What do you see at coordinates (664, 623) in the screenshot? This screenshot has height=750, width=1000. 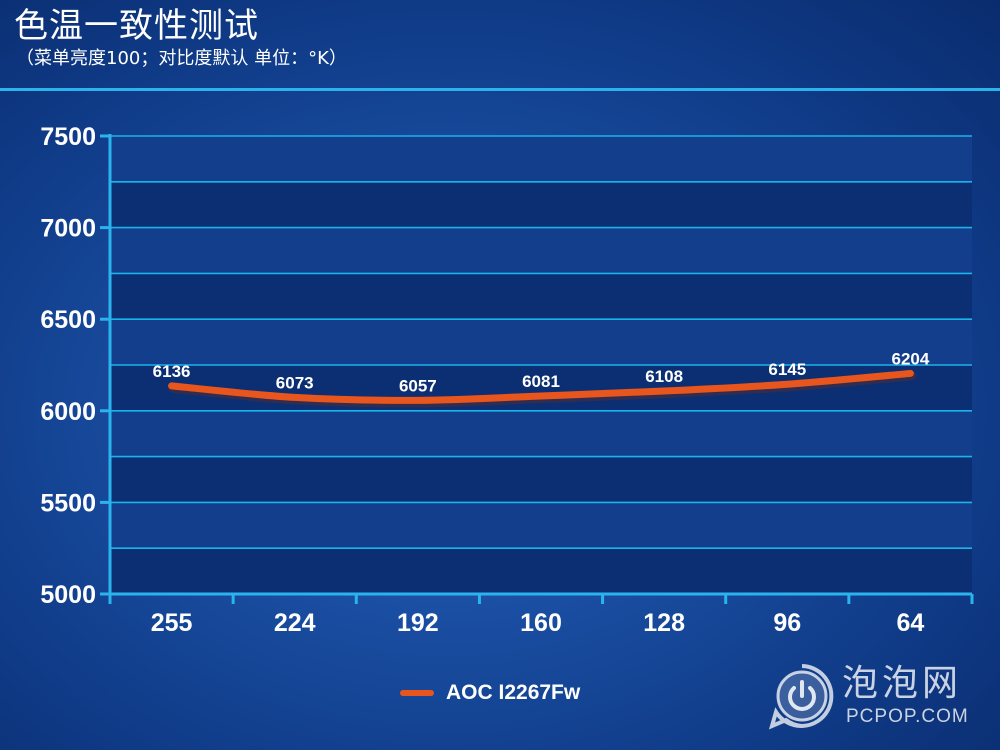 I see `x-tick-label: 128` at bounding box center [664, 623].